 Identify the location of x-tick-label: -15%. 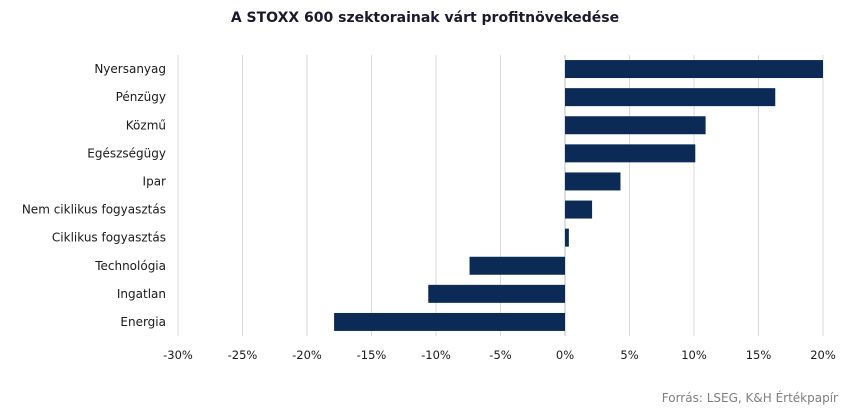
(372, 355).